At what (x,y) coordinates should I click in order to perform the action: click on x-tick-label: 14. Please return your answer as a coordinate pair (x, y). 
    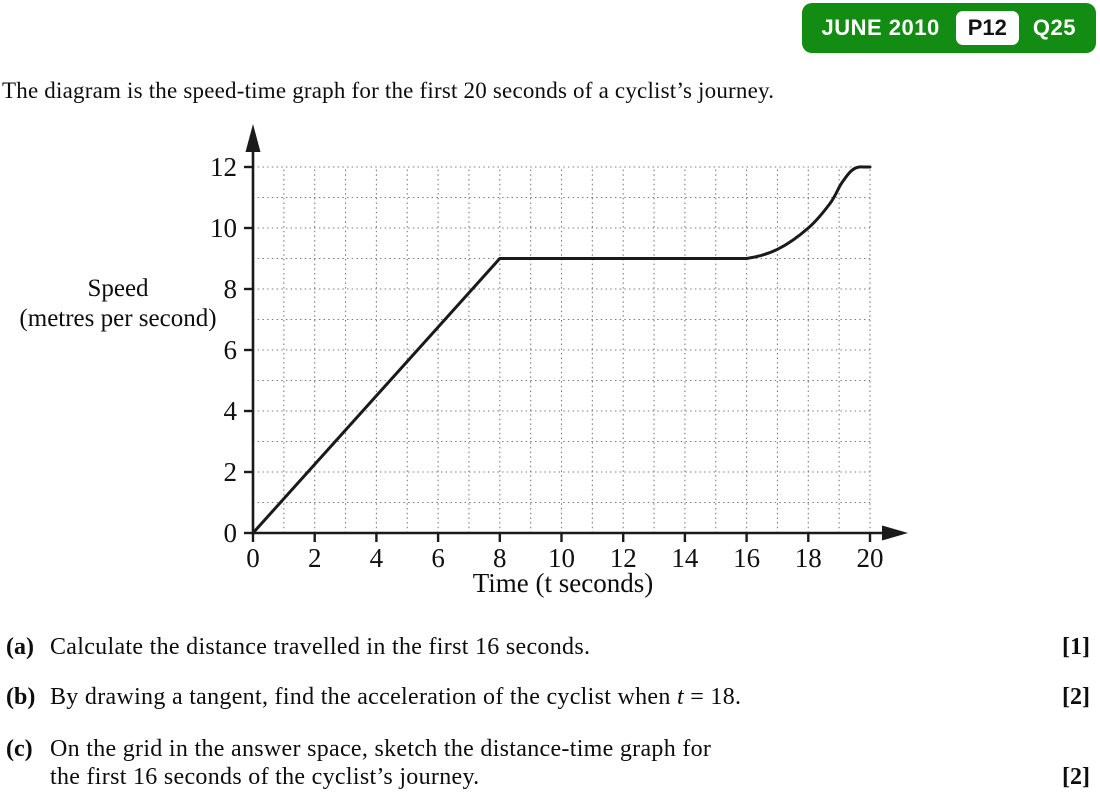
    Looking at the image, I should click on (685, 558).